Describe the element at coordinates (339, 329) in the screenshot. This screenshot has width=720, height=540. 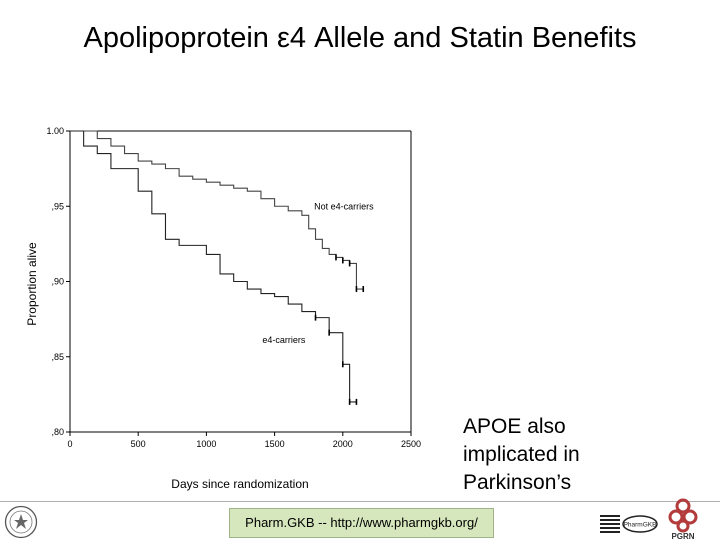
I see `censor-marks` at that location.